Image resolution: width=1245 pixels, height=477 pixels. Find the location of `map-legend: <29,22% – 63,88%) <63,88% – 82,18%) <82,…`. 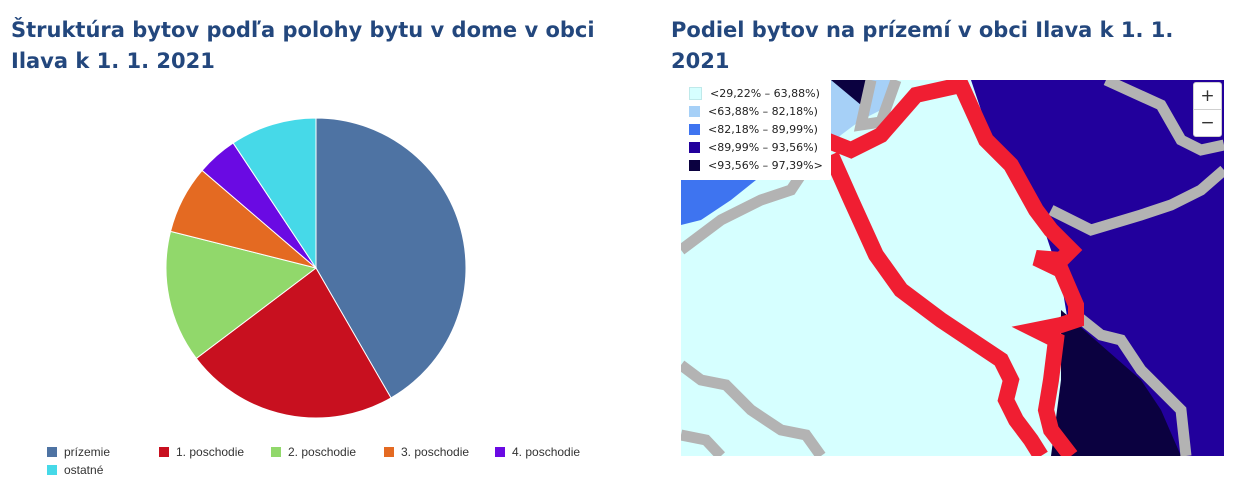

map-legend: <29,22% – 63,88%) <63,88% – 82,18%) <82,… is located at coordinates (756, 130).